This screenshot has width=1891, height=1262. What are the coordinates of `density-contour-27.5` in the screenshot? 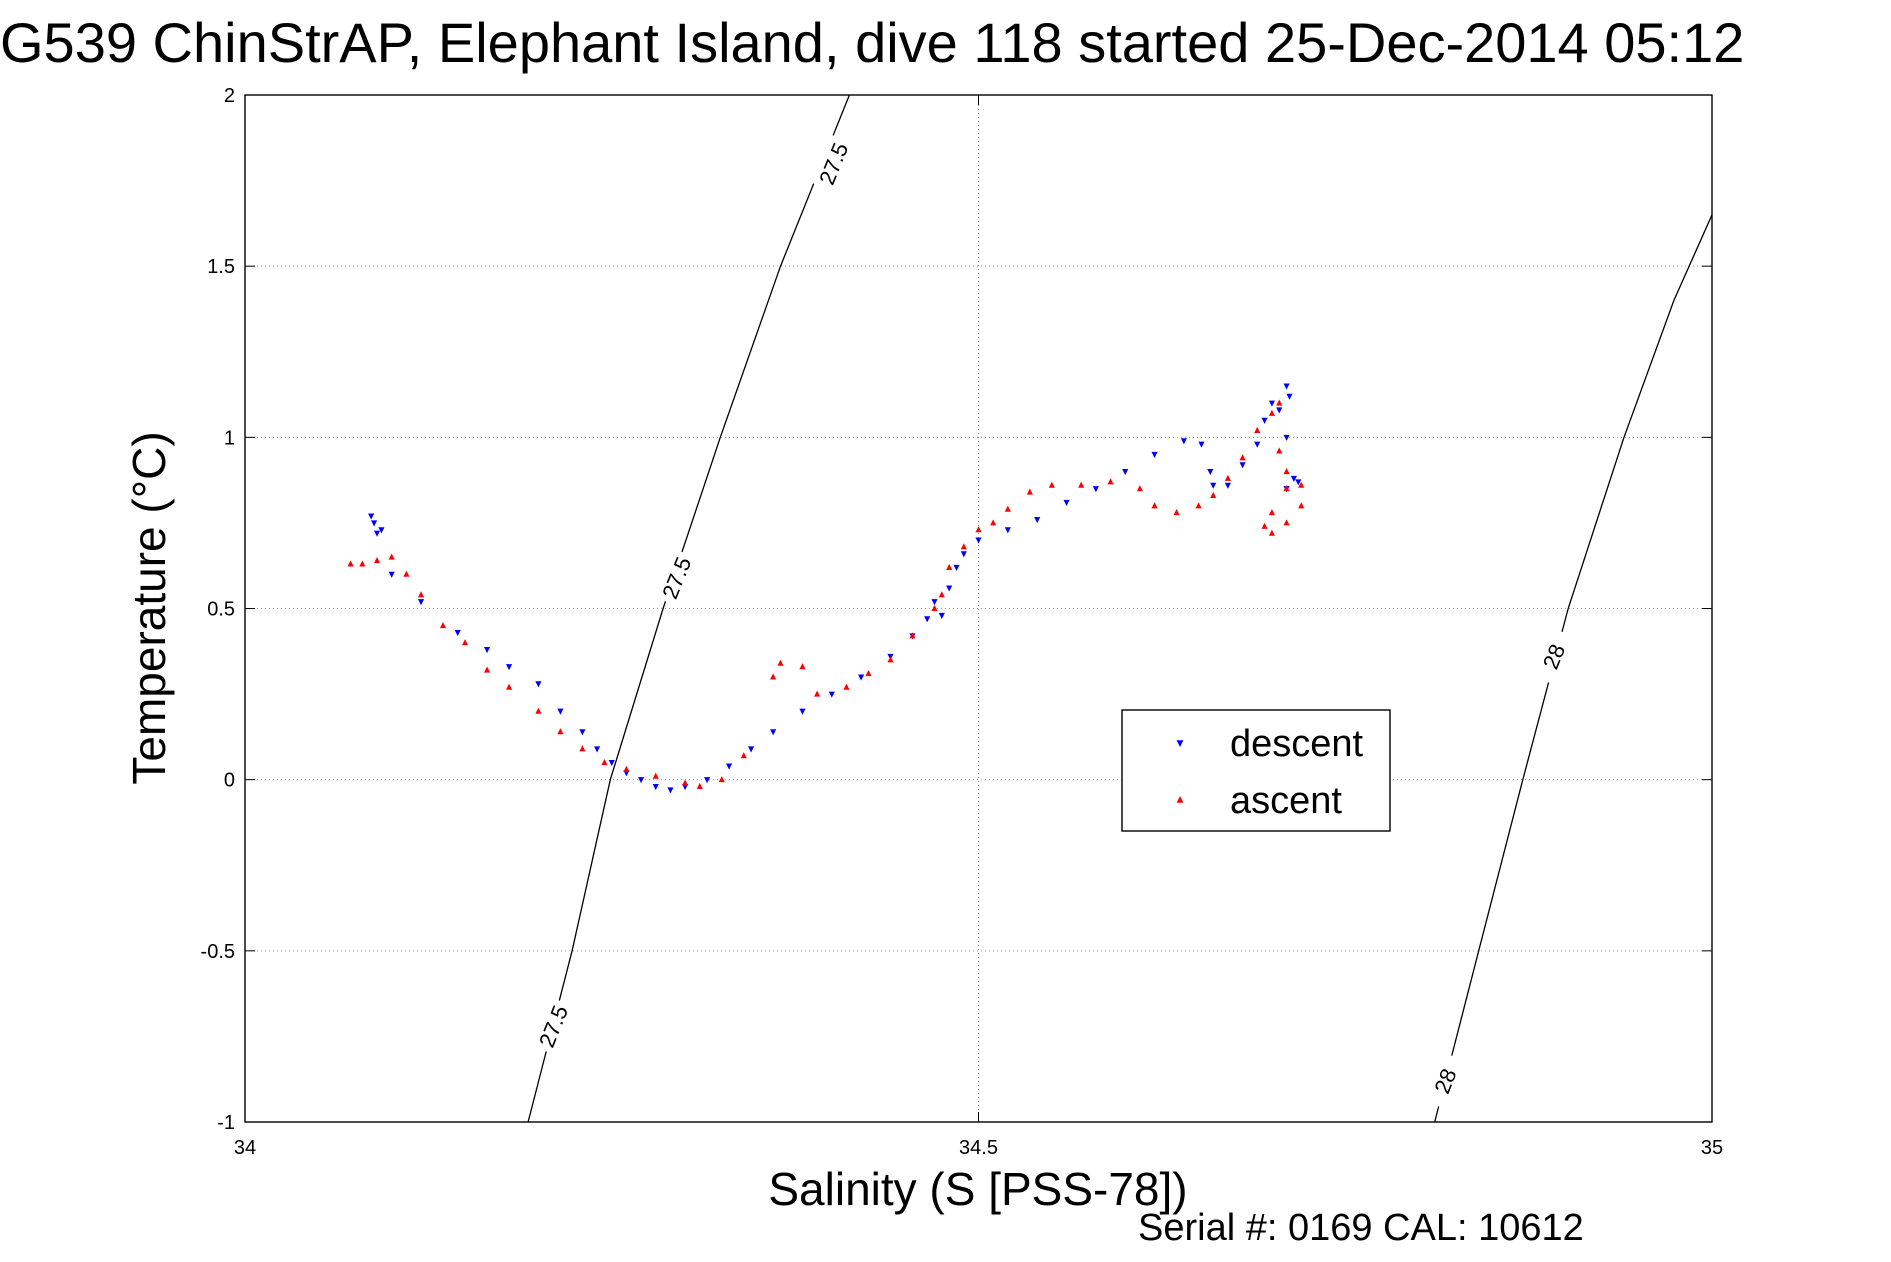 It's located at (689, 608).